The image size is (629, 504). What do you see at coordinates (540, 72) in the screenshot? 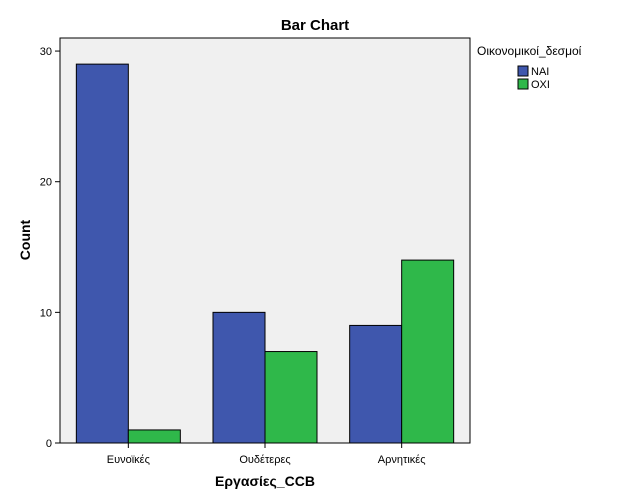
I see `legend-label: ΝΑΙ` at bounding box center [540, 72].